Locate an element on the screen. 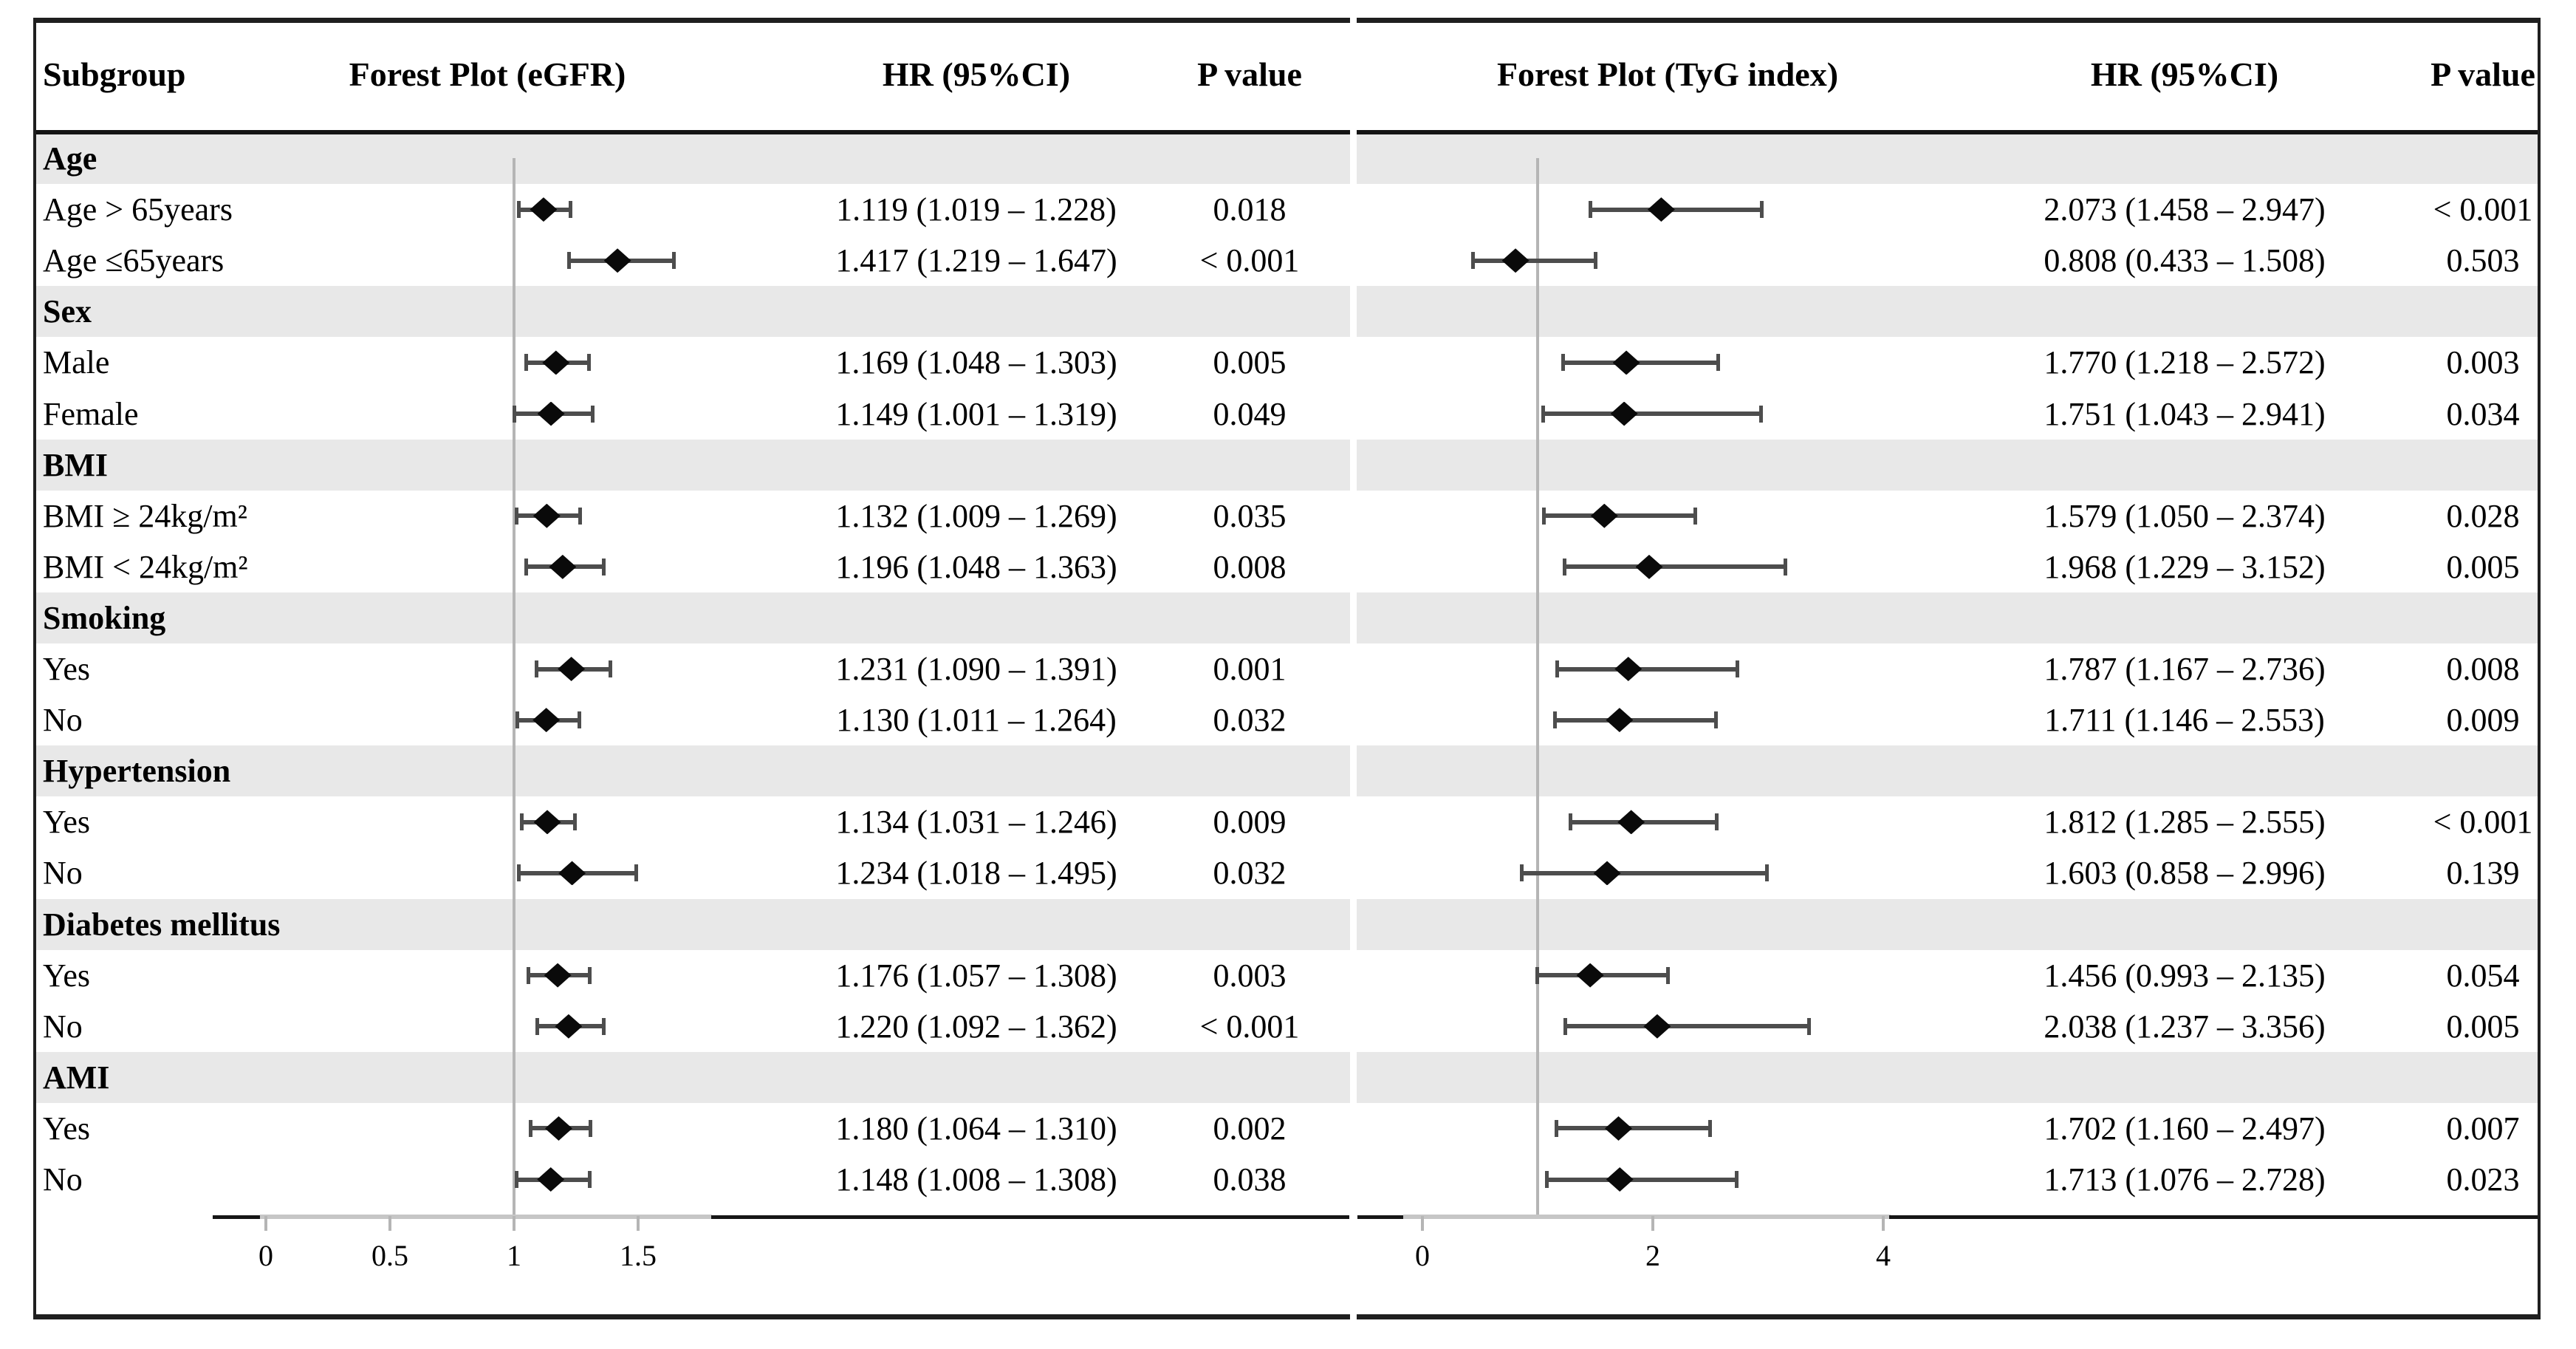  egfr-hr-ci-value: 1.176 (1.057 – 1.308) is located at coordinates (976, 976).